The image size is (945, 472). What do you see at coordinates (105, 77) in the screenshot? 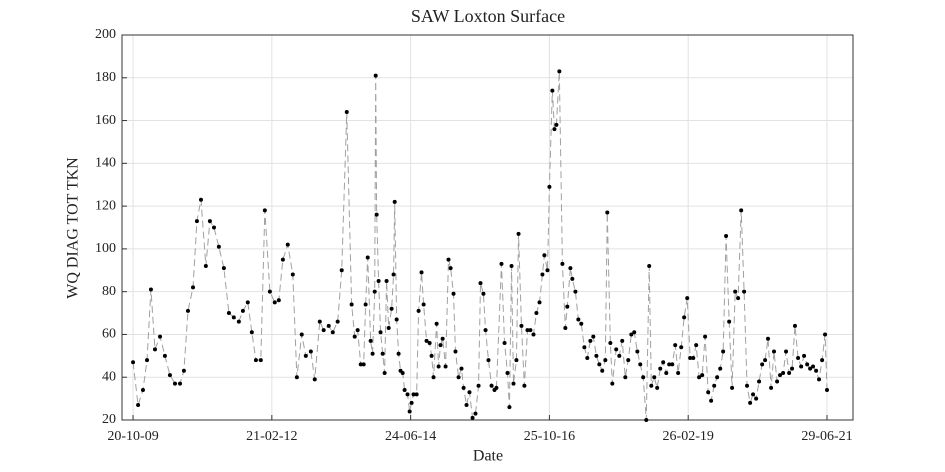
I see `y-tick-label: 180` at bounding box center [105, 77].